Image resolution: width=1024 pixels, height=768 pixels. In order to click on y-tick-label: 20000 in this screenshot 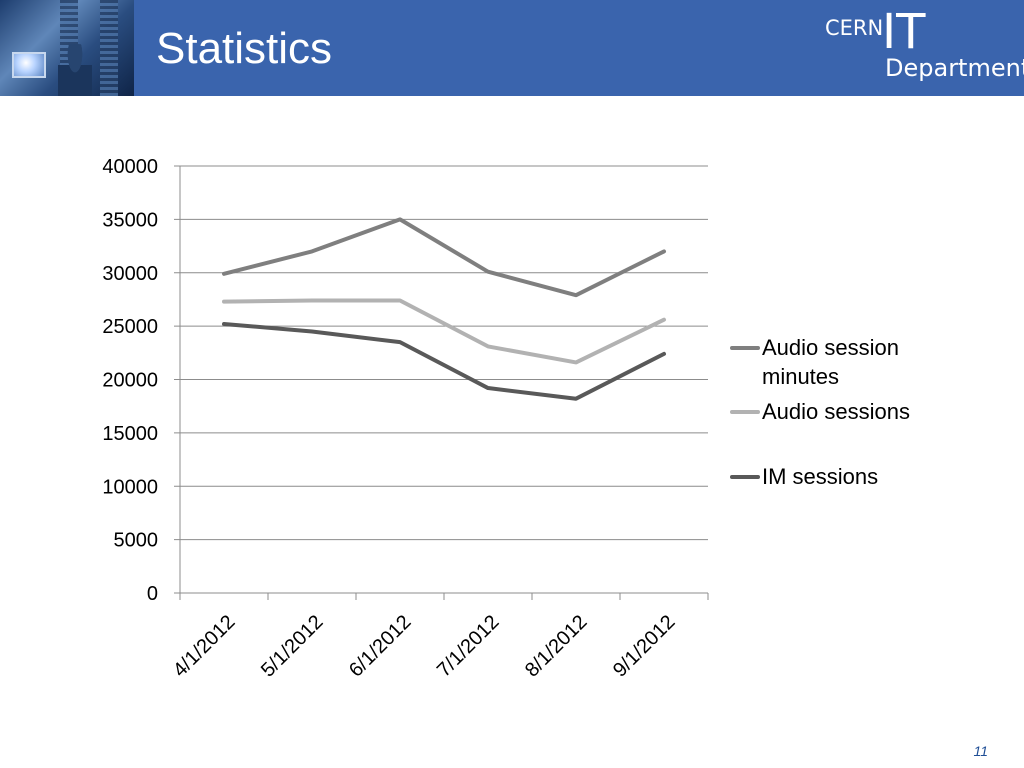, I will do `click(130, 381)`.